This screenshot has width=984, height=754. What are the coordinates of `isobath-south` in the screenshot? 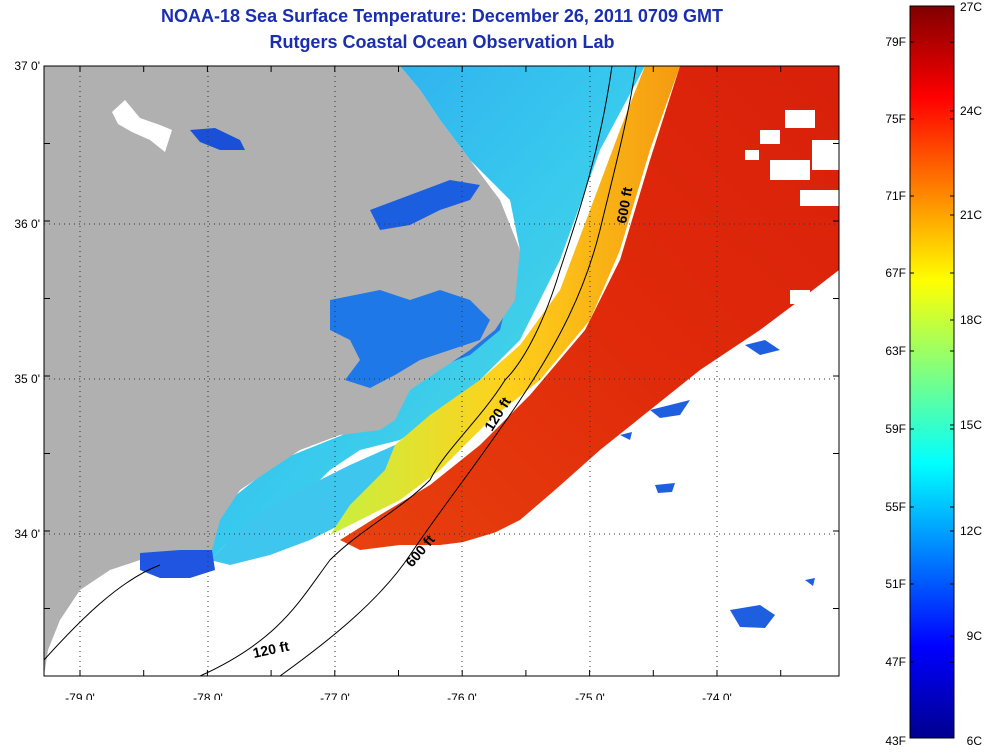 It's located at (102, 612).